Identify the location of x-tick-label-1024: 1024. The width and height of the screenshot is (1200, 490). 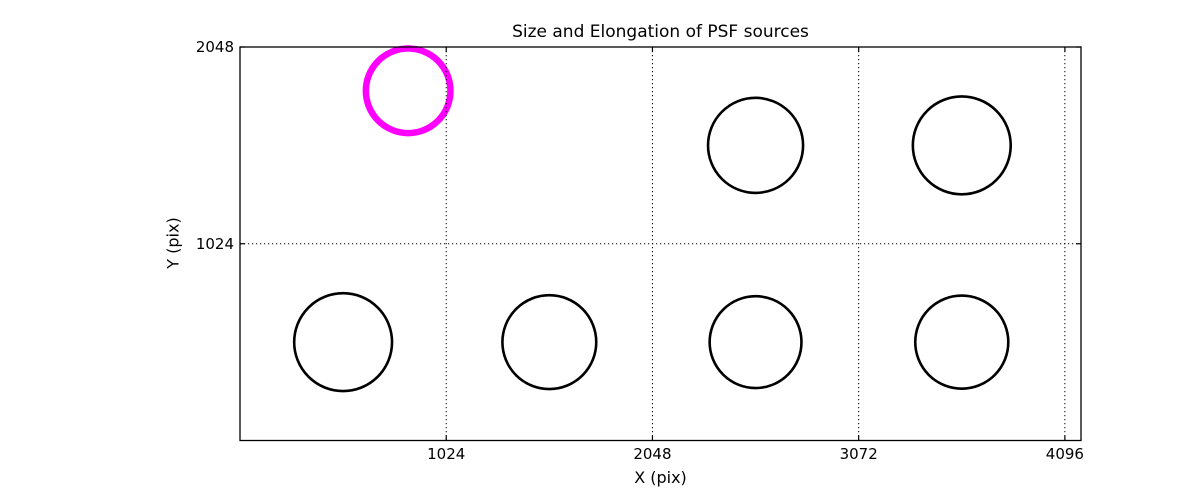
(446, 454).